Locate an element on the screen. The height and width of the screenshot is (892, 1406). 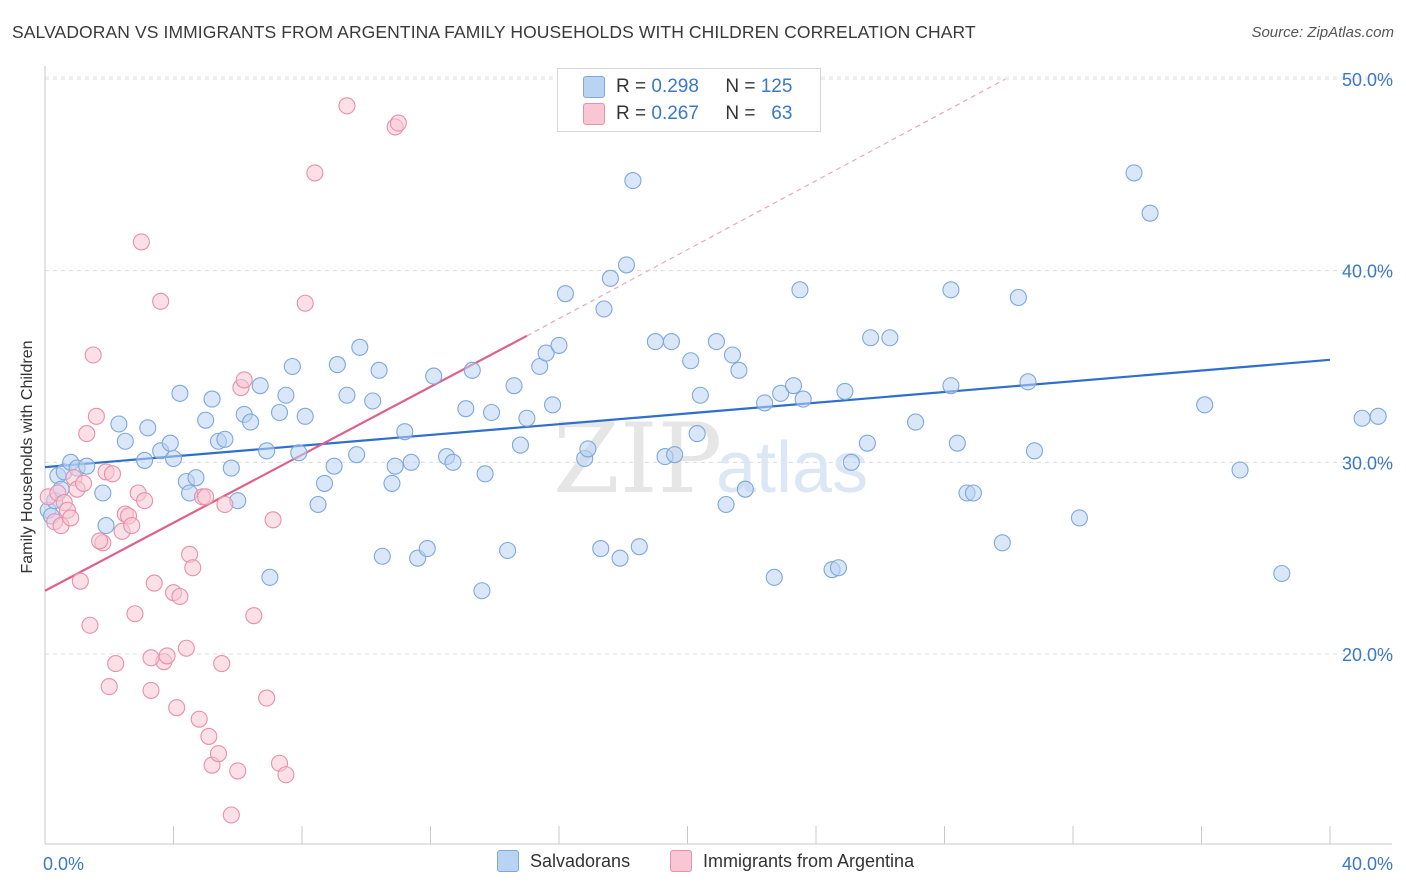
y-tick-label: 40.0% is located at coordinates (1367, 272).